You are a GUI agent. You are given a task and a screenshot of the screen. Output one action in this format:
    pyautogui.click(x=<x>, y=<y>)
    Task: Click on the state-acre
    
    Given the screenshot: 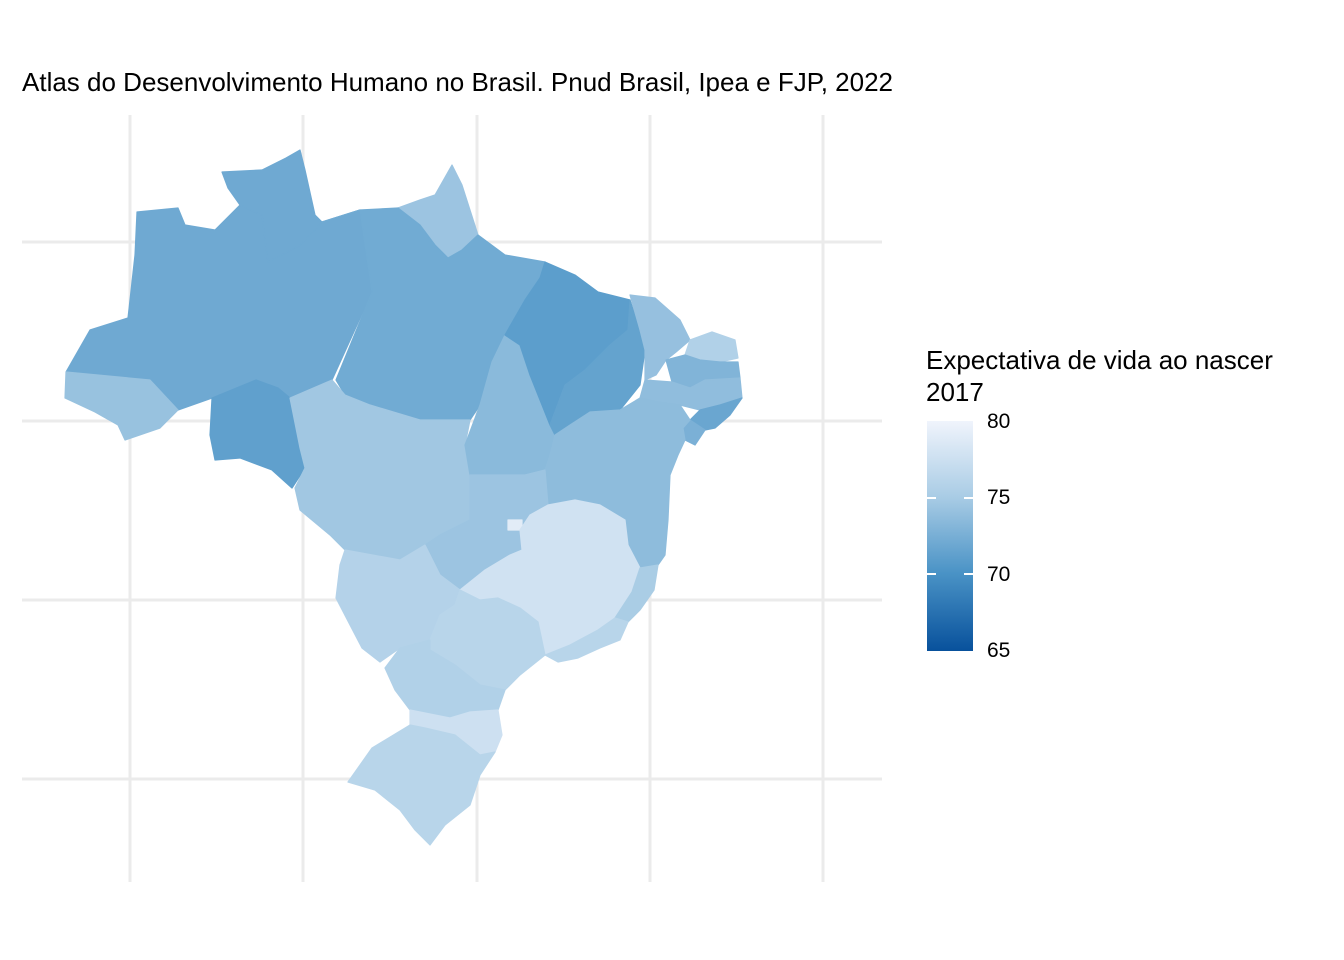 What is the action you would take?
    pyautogui.click(x=121, y=406)
    